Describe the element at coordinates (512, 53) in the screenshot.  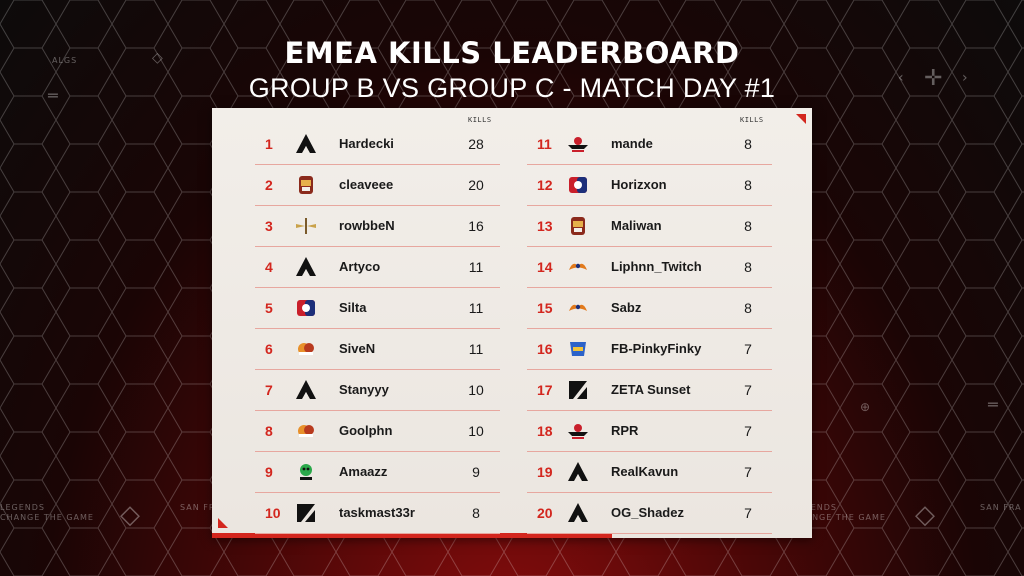
I see `page-title: EMEA KILLS LEADERBOARD` at that location.